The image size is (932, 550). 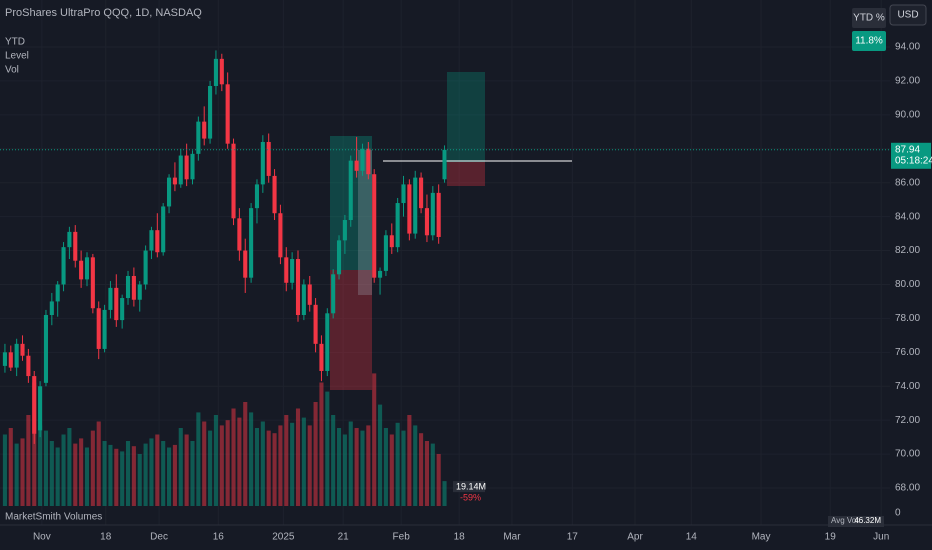 I want to click on ytd-label: YTD %, so click(x=869, y=18).